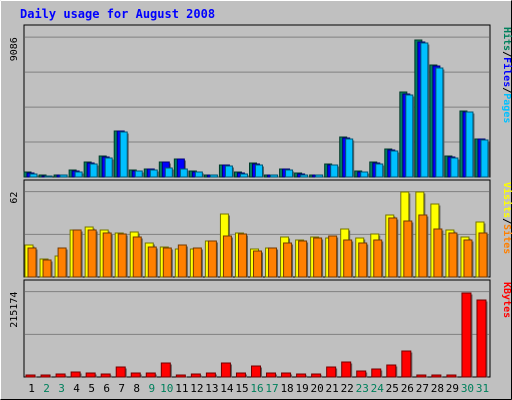 Image resolution: width=512 pixels, height=400 pixels. Describe the element at coordinates (506, 108) in the screenshot. I see `legend-entry: Pages` at that location.